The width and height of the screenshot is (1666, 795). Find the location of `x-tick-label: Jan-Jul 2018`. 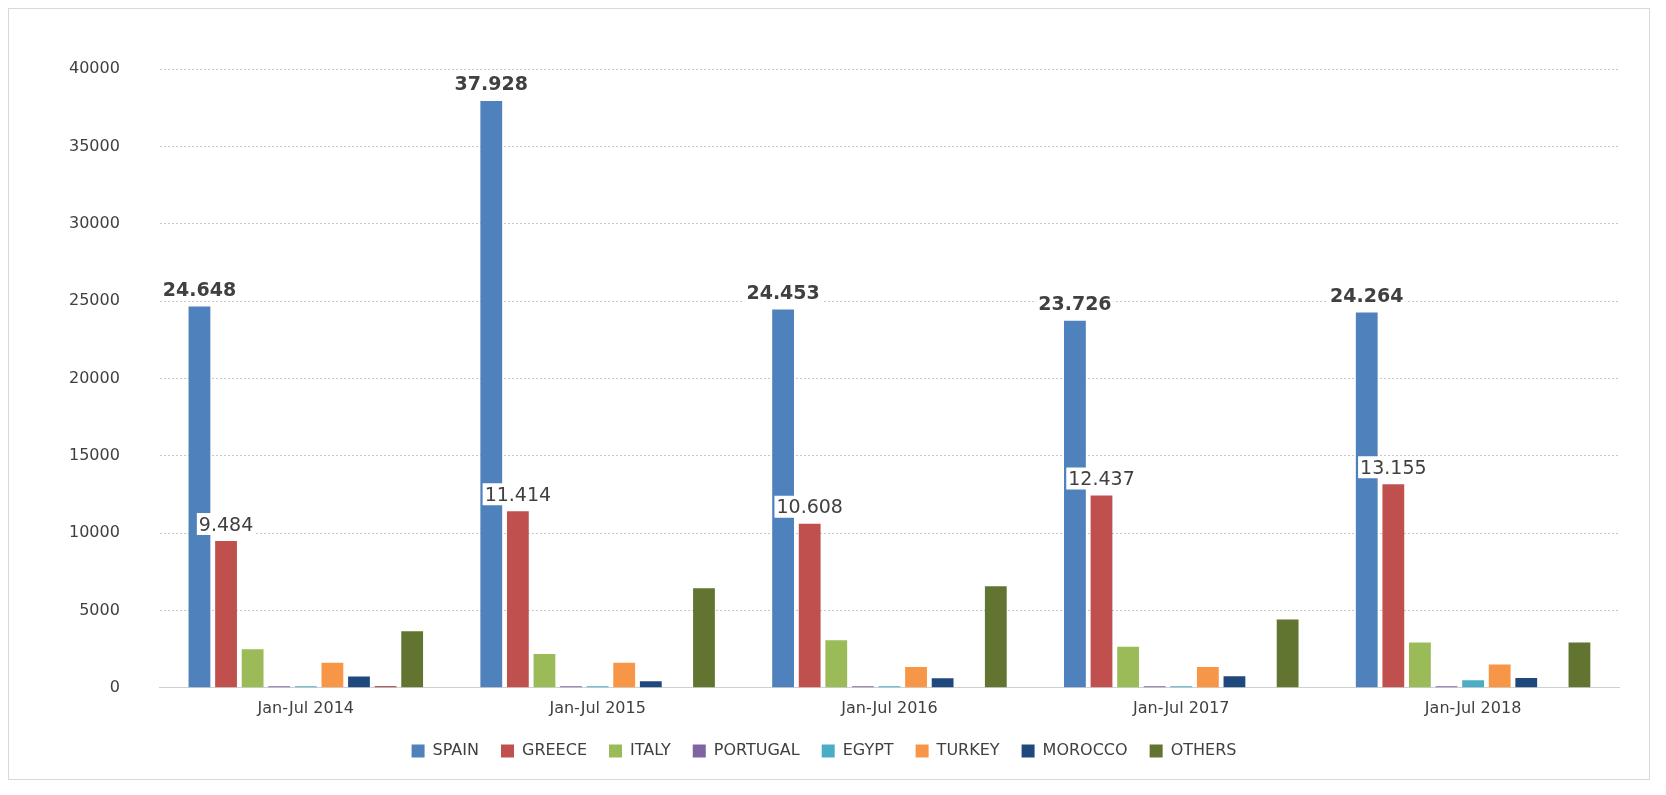

x-tick-label: Jan-Jul 2018 is located at coordinates (1472, 707).